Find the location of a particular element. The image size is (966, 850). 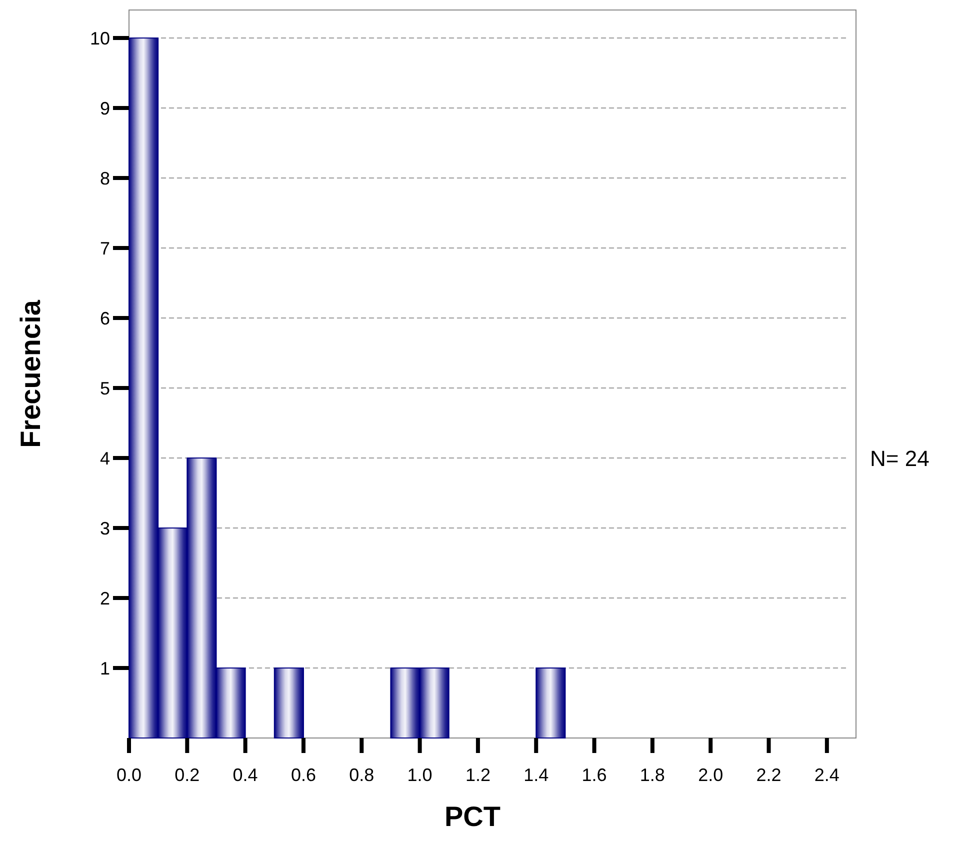

x-tick-label: 2.4 is located at coordinates (827, 775).